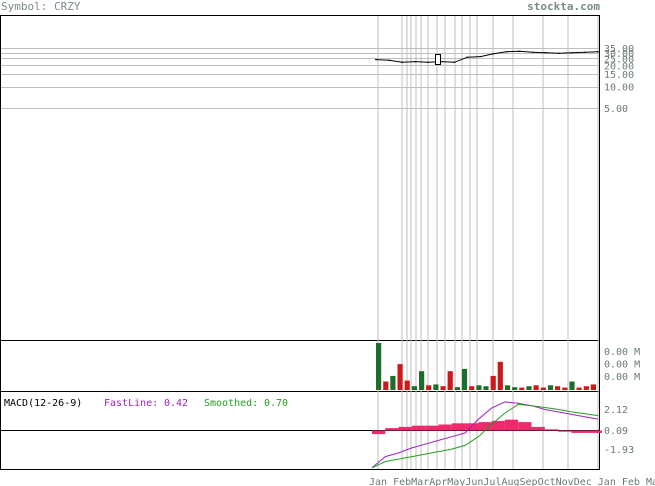  Describe the element at coordinates (563, 6) in the screenshot. I see `site-link: stockta.com` at that location.